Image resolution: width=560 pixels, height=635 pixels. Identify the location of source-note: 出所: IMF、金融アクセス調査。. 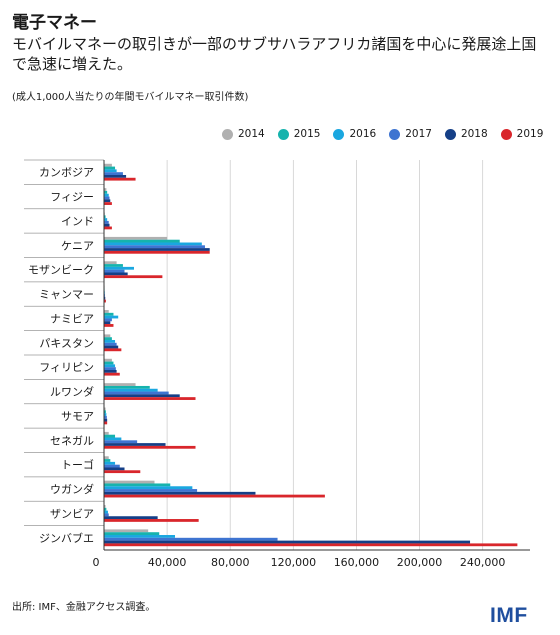
(84, 607).